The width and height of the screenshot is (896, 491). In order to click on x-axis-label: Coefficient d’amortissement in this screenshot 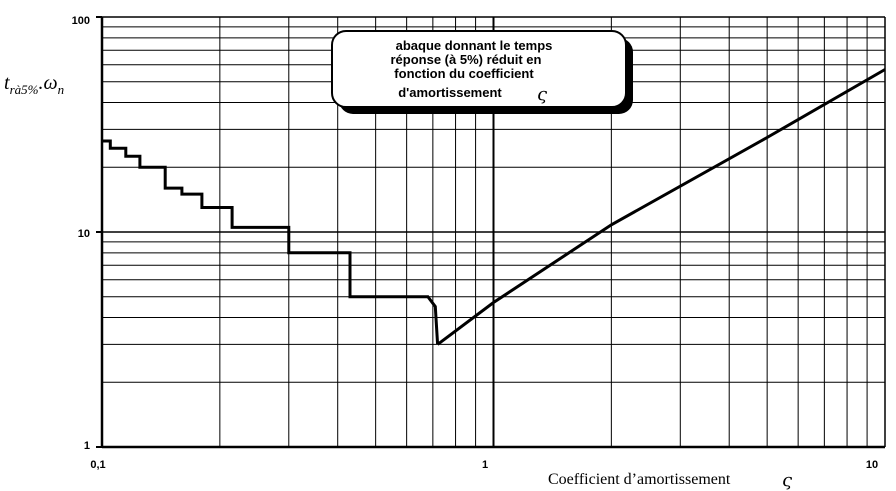, I will do `click(639, 479)`.